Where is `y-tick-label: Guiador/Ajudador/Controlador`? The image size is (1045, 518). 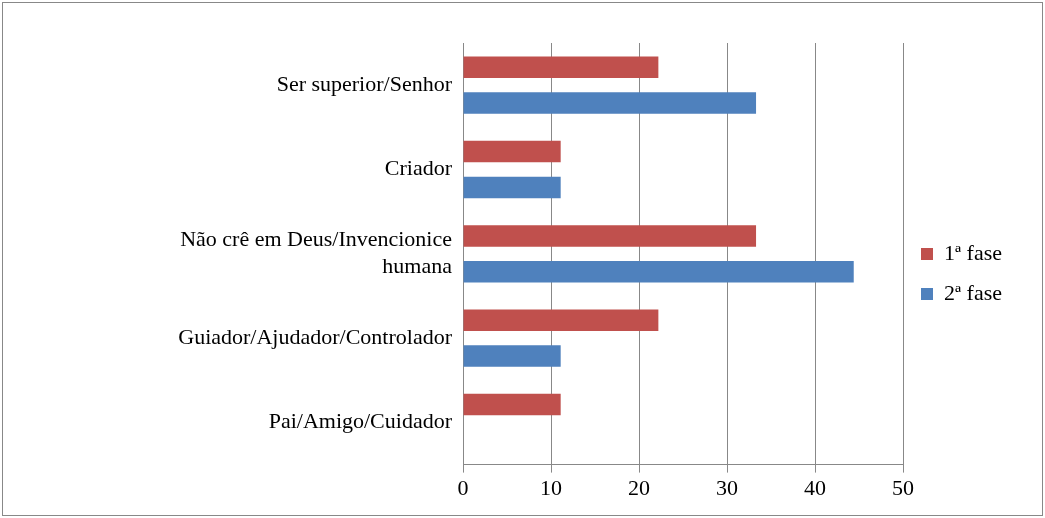
y-tick-label: Guiador/Ajudador/Controlador is located at coordinates (315, 336).